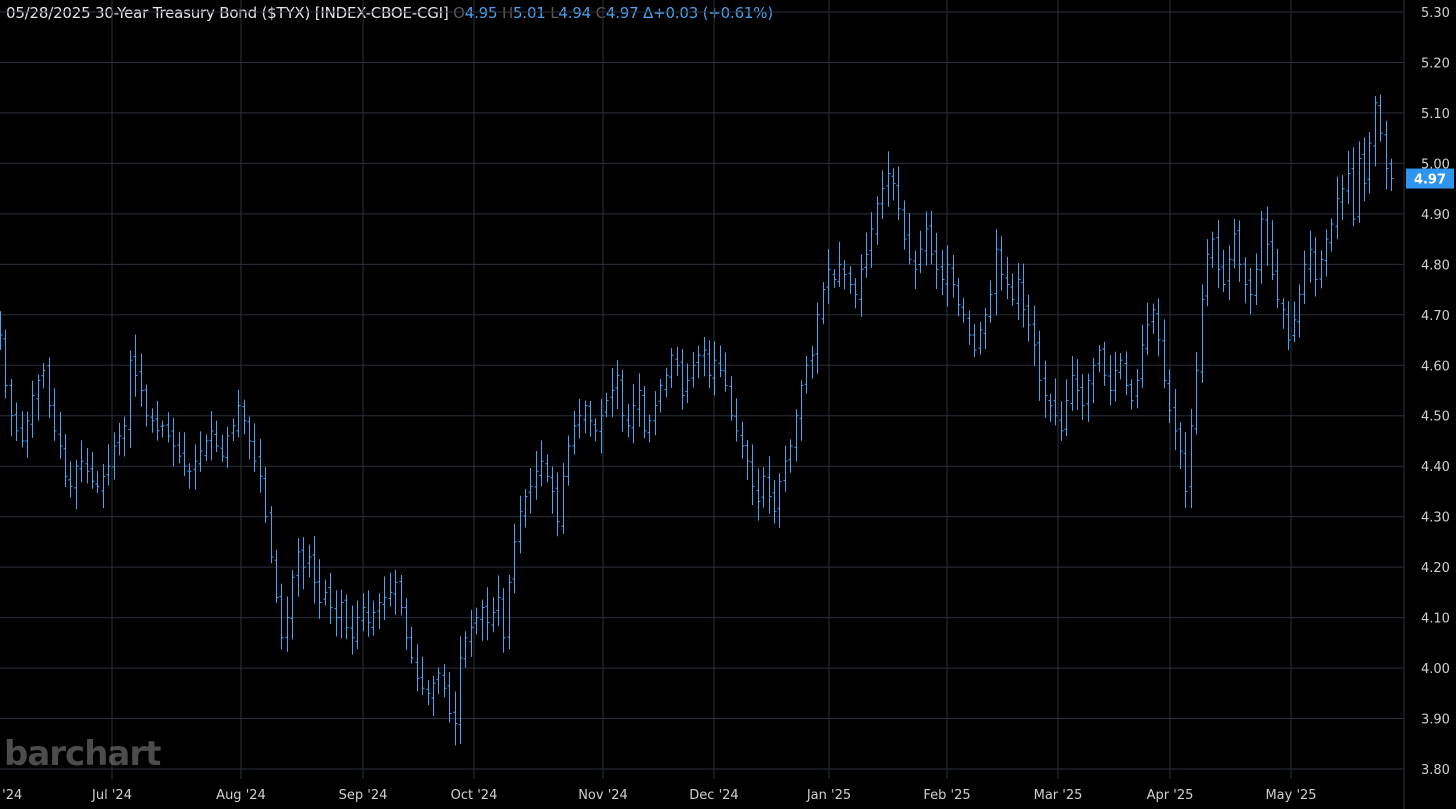 This screenshot has width=1456, height=809. I want to click on y-tick-label: 4.60, so click(1435, 366).